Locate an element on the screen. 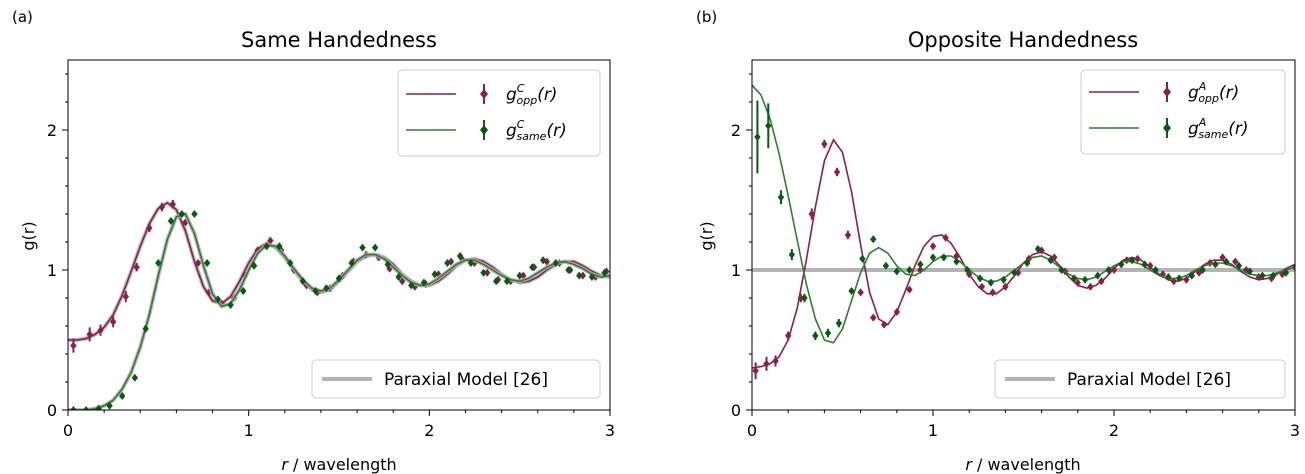 The image size is (1305, 474). panel-label-a: (a) is located at coordinates (22, 17).